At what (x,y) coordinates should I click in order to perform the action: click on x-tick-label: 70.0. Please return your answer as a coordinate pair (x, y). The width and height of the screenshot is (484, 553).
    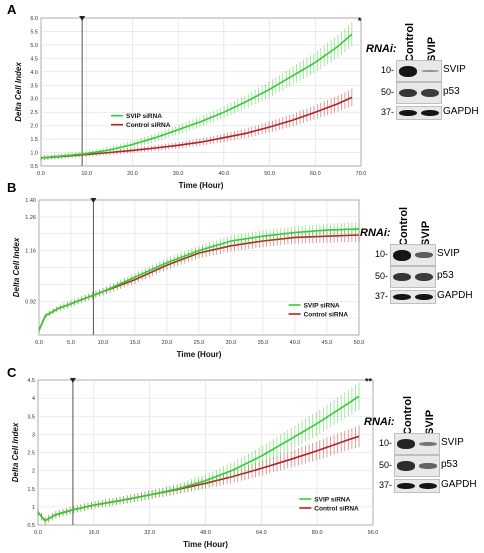
    Looking at the image, I should click on (361, 174).